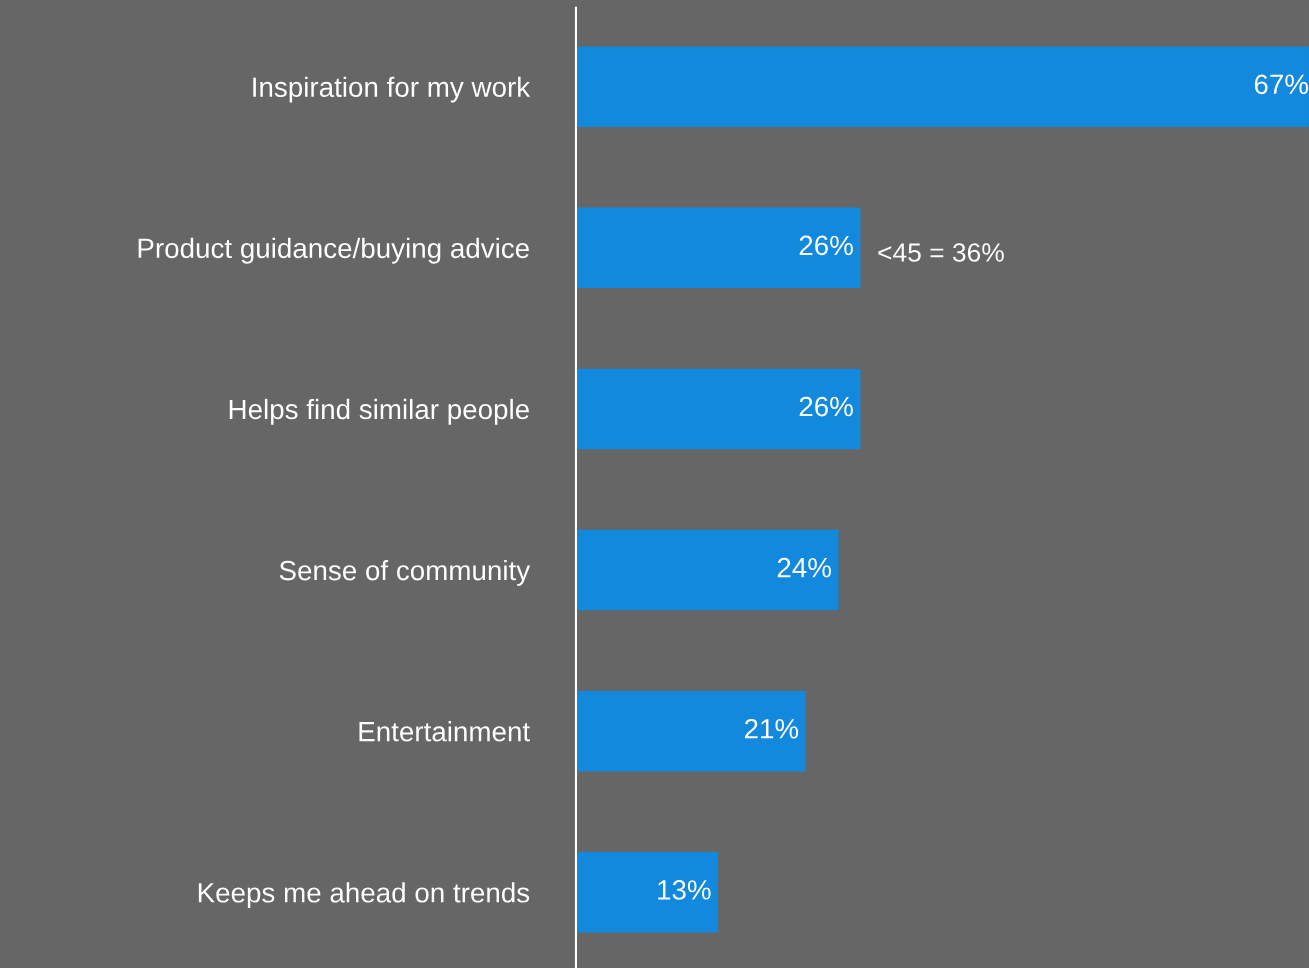 Image resolution: width=1309 pixels, height=968 pixels. I want to click on data-label: 67%, so click(1281, 84).